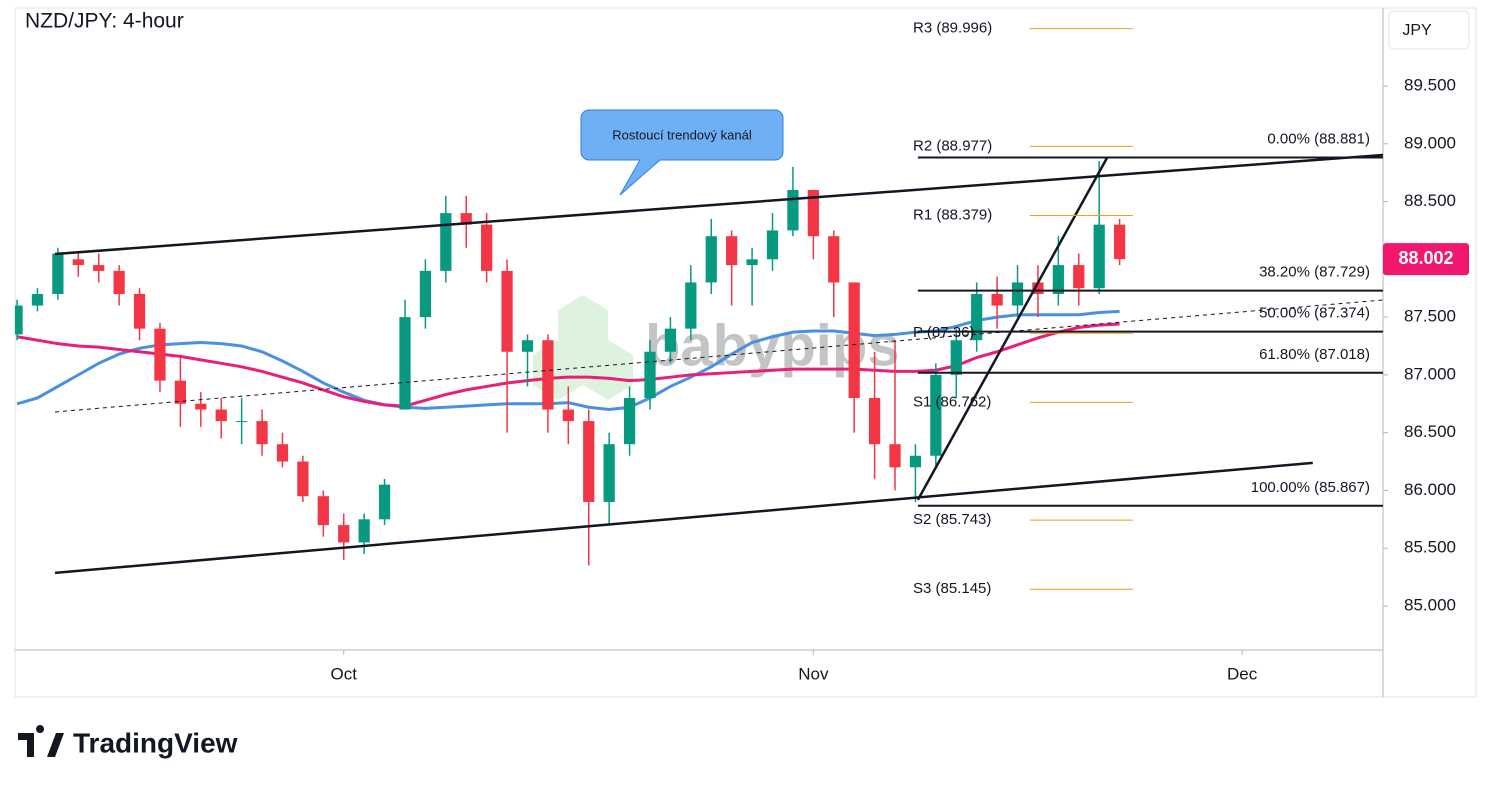 The height and width of the screenshot is (789, 1491). I want to click on fib-label: 50.00% (87.374), so click(1314, 313).